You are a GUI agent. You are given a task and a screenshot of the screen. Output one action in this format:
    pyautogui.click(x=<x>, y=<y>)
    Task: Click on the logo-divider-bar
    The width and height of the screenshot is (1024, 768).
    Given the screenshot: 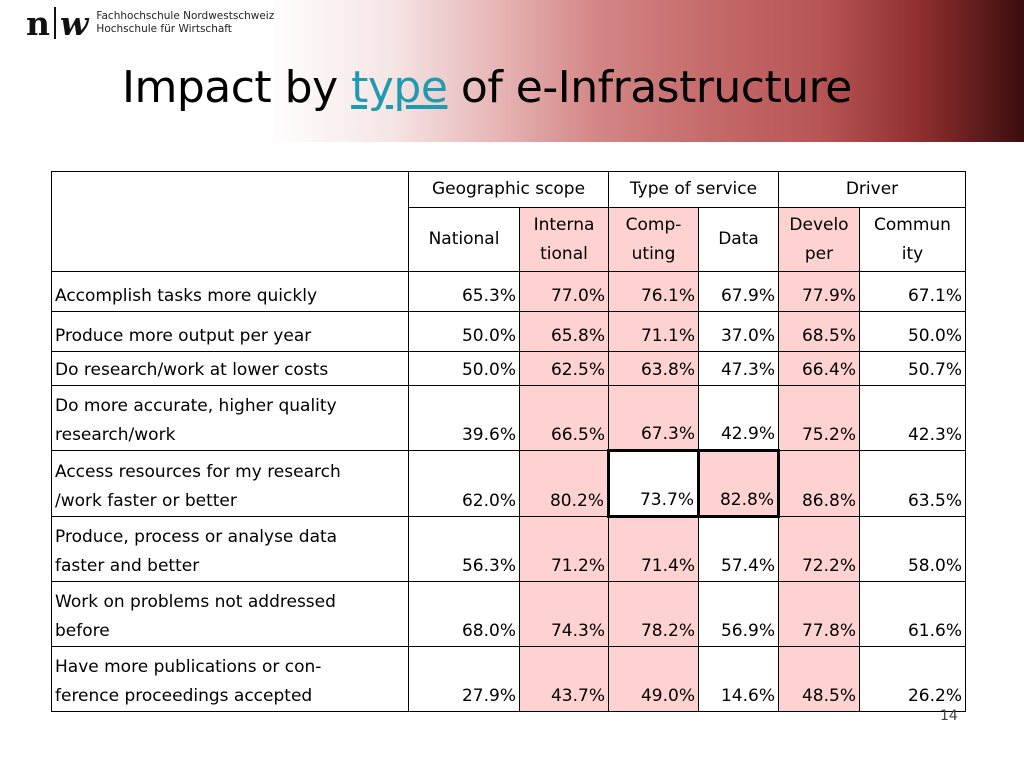 What is the action you would take?
    pyautogui.click(x=55, y=23)
    